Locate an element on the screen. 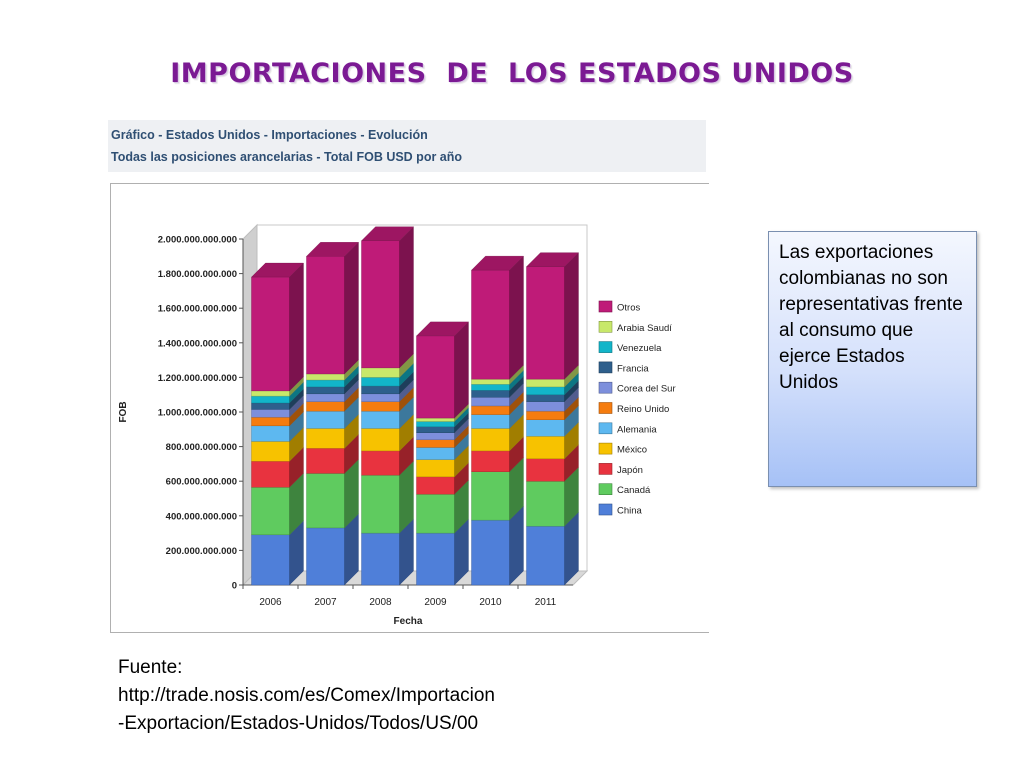  slide-title: IMPORTACIONES DE LOS ESTADOS UNIDOS is located at coordinates (512, 73).